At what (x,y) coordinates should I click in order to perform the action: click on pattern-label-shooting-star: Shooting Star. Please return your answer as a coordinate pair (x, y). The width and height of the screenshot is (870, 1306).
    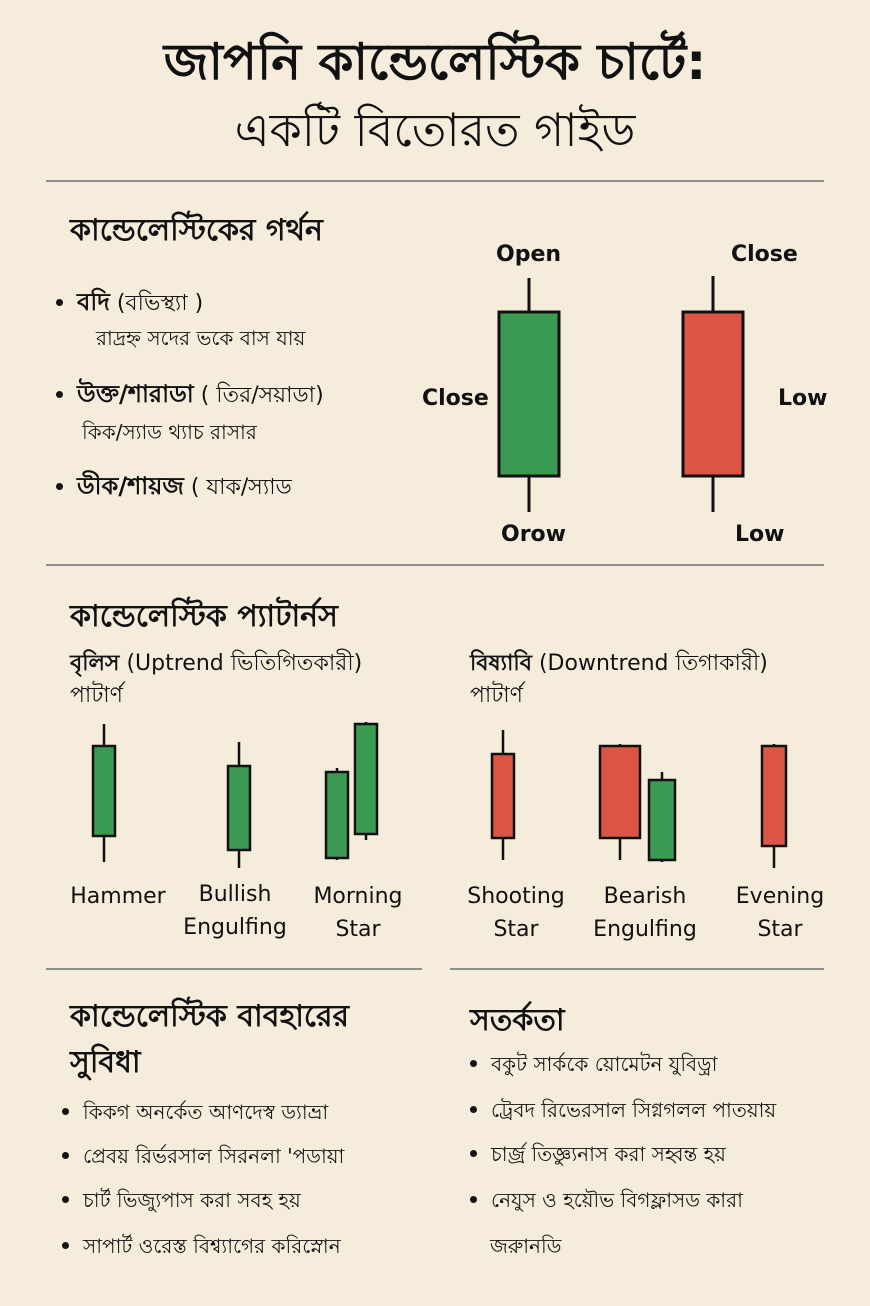
    Looking at the image, I should click on (516, 913).